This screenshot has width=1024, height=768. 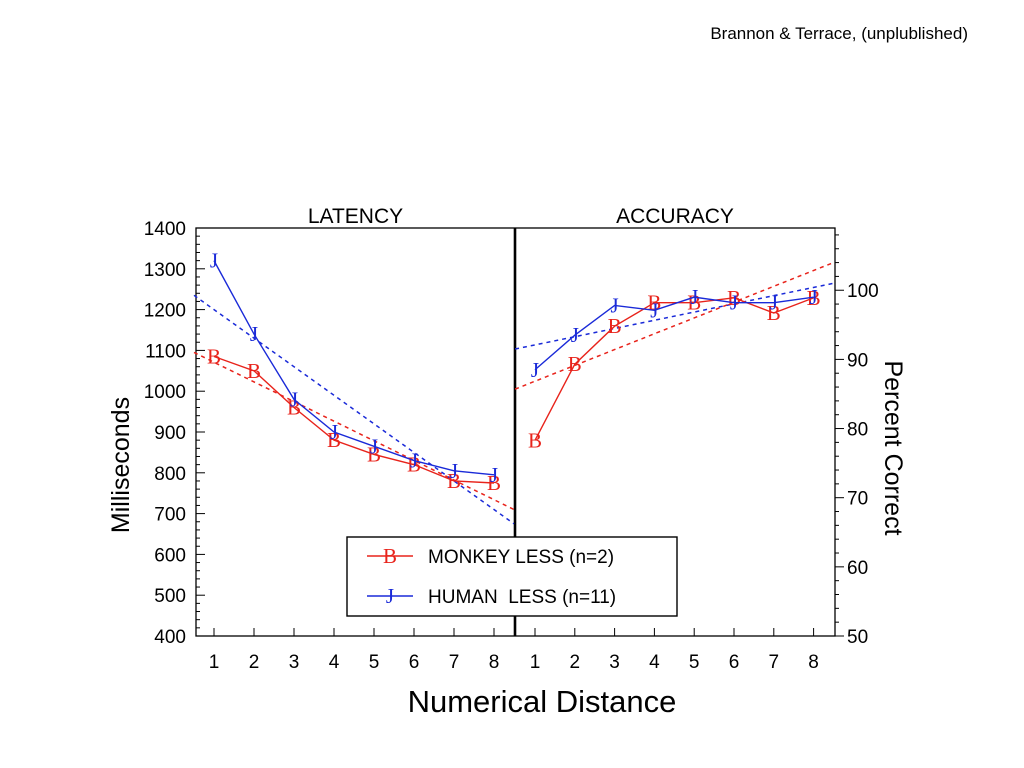 What do you see at coordinates (863, 291) in the screenshot?
I see `y-tick-label: 100` at bounding box center [863, 291].